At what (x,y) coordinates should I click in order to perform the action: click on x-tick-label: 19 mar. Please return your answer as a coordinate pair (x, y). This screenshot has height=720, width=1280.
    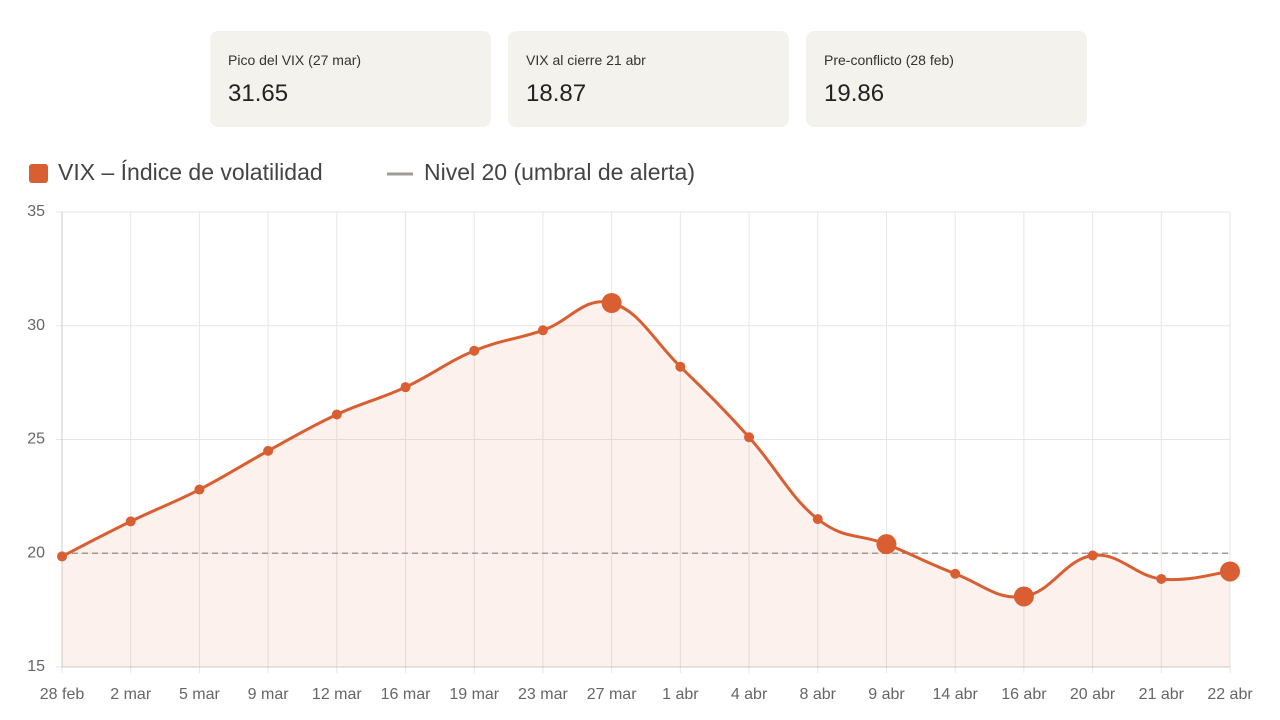
    Looking at the image, I should click on (474, 694).